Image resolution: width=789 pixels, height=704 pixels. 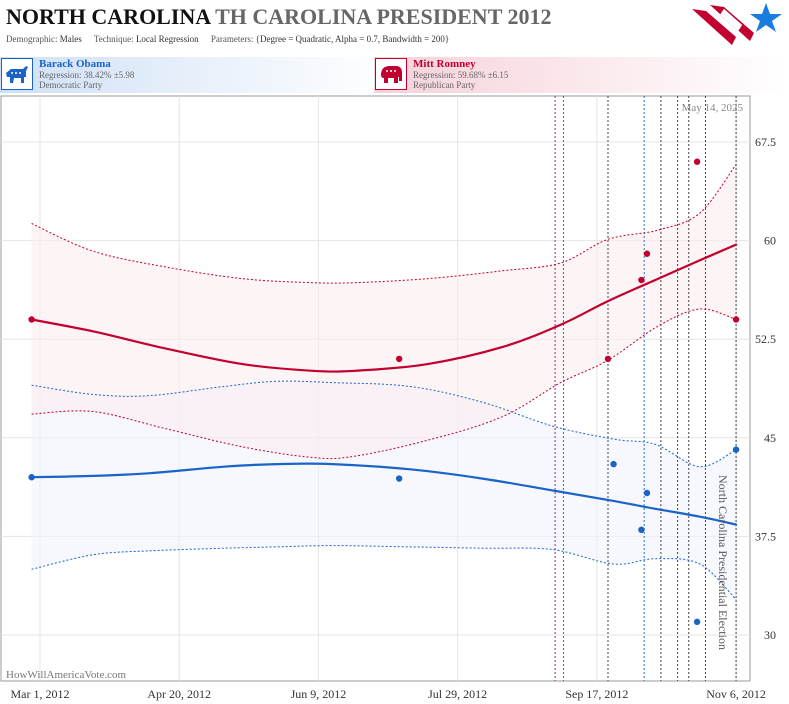 What do you see at coordinates (384, 572) in the screenshot?
I see `barack-obamalower-bound-line` at bounding box center [384, 572].